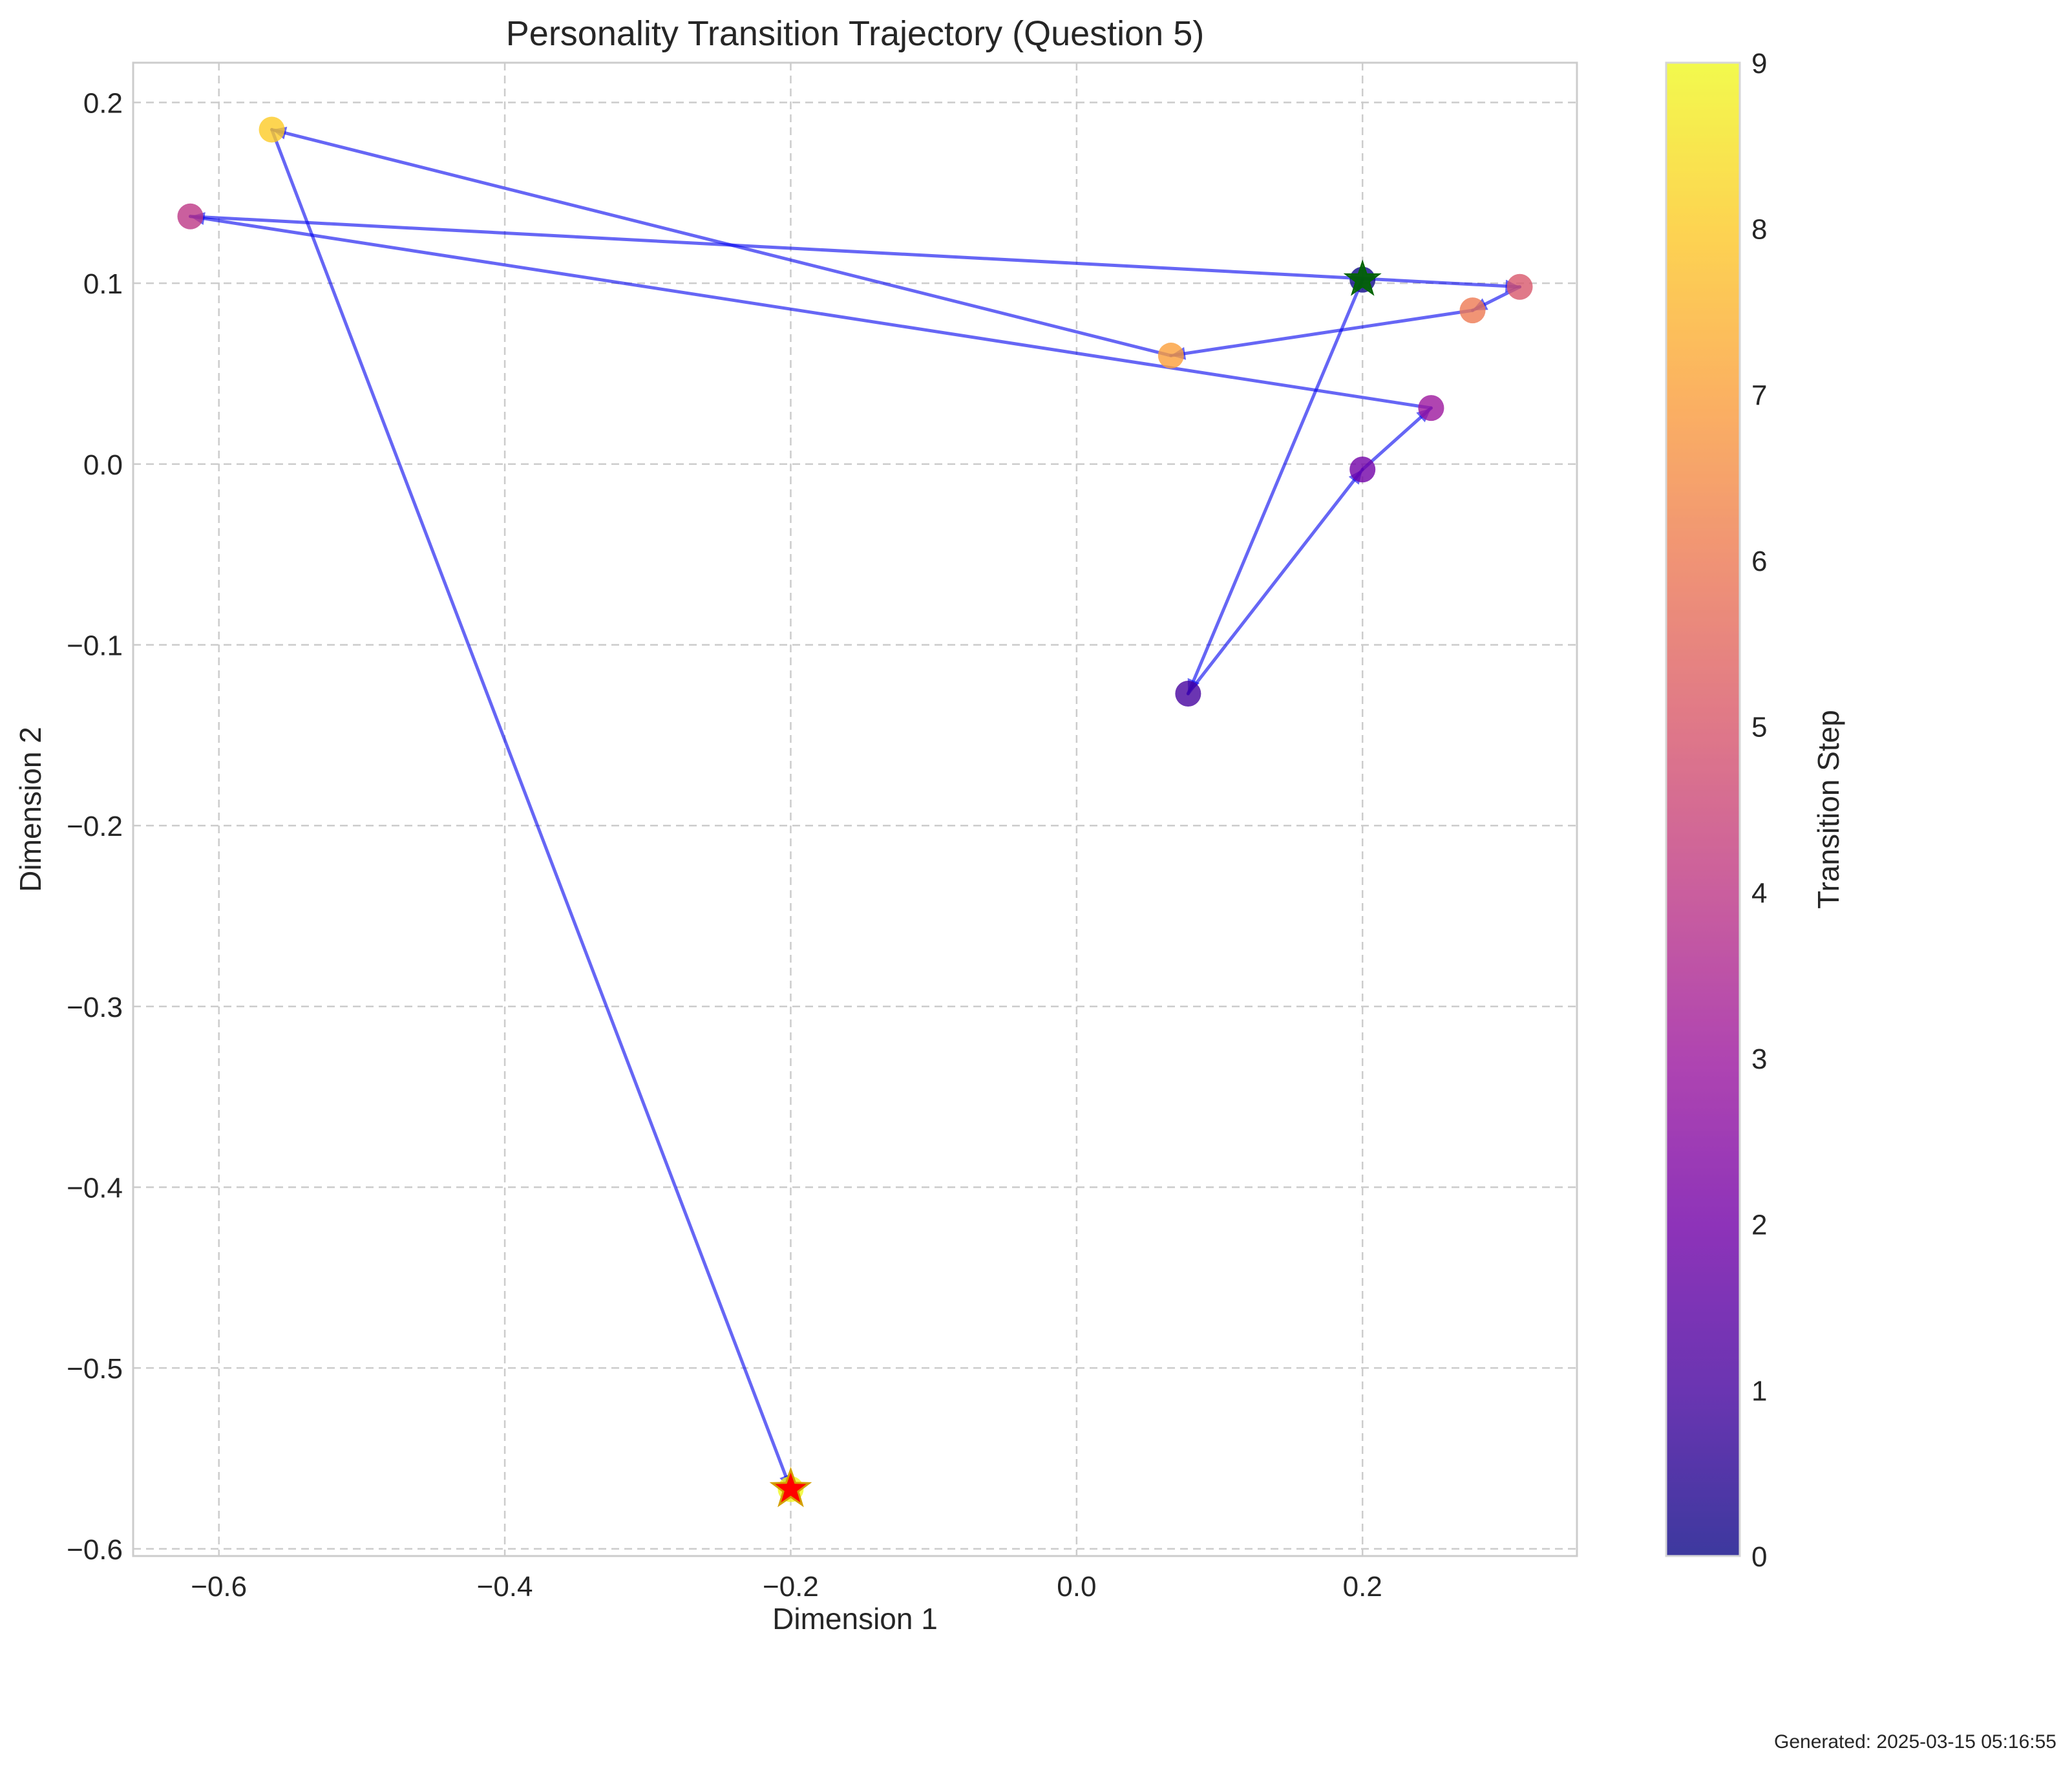  Describe the element at coordinates (1914, 1742) in the screenshot. I see `generated-timestamp: Generated: 2025-03-15 05:16:55` at that location.